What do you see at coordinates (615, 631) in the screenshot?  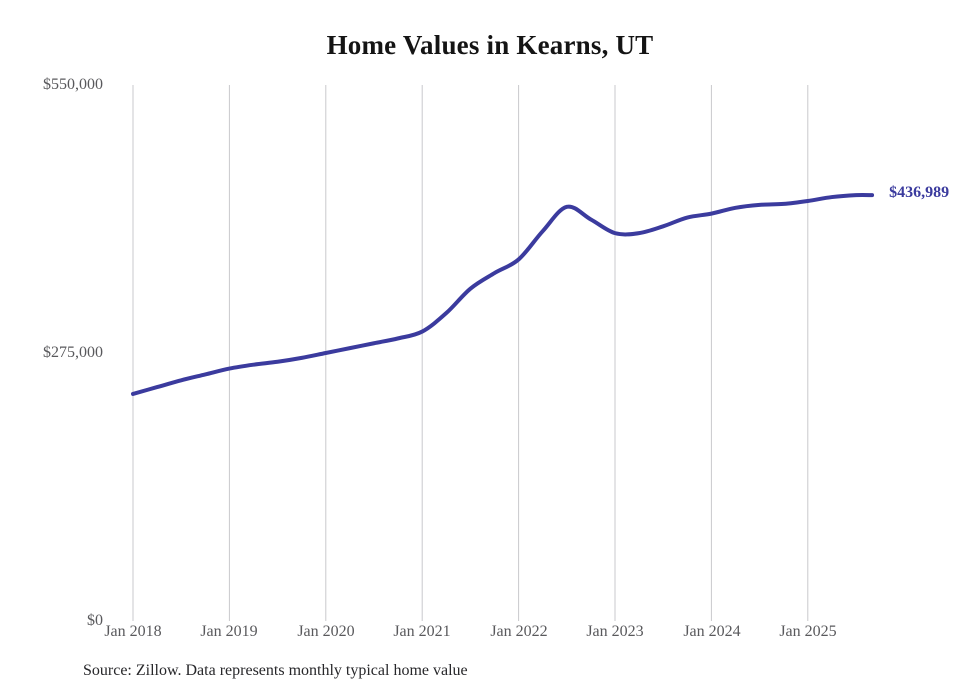 I see `x-axis-tick-label-jan-2023: Jan 2023` at bounding box center [615, 631].